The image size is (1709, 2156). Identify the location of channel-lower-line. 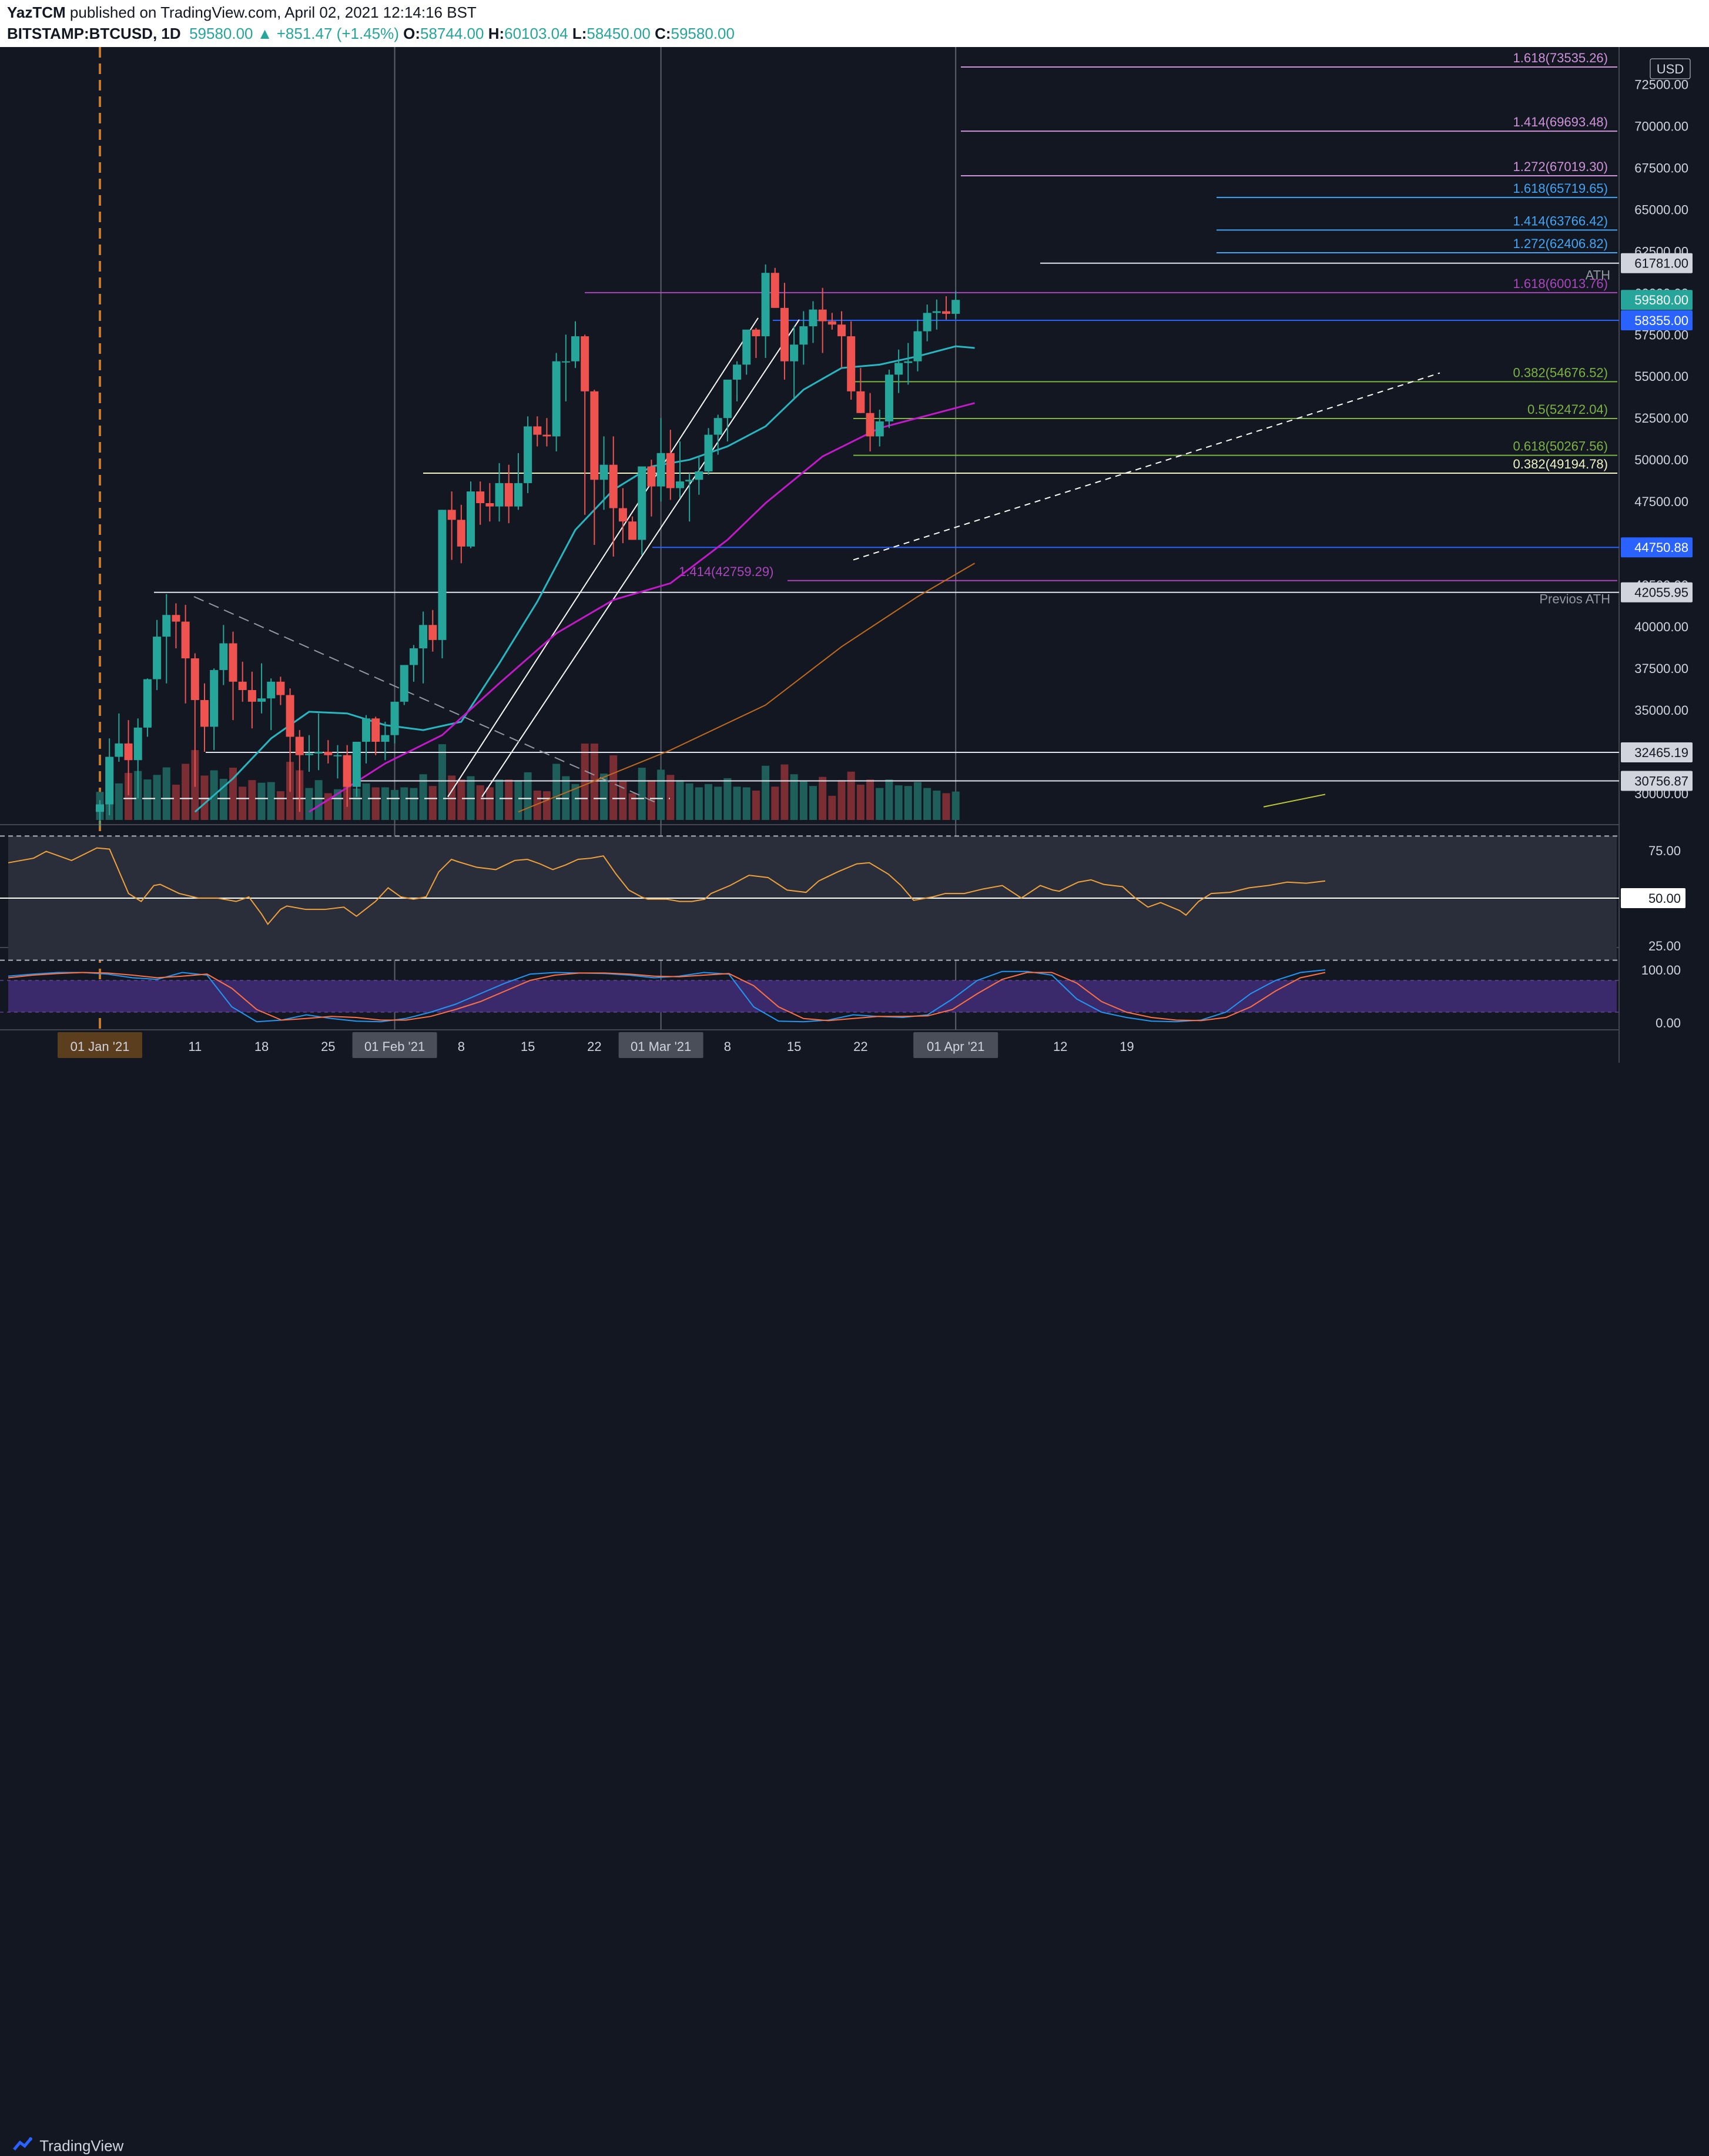
(640, 558).